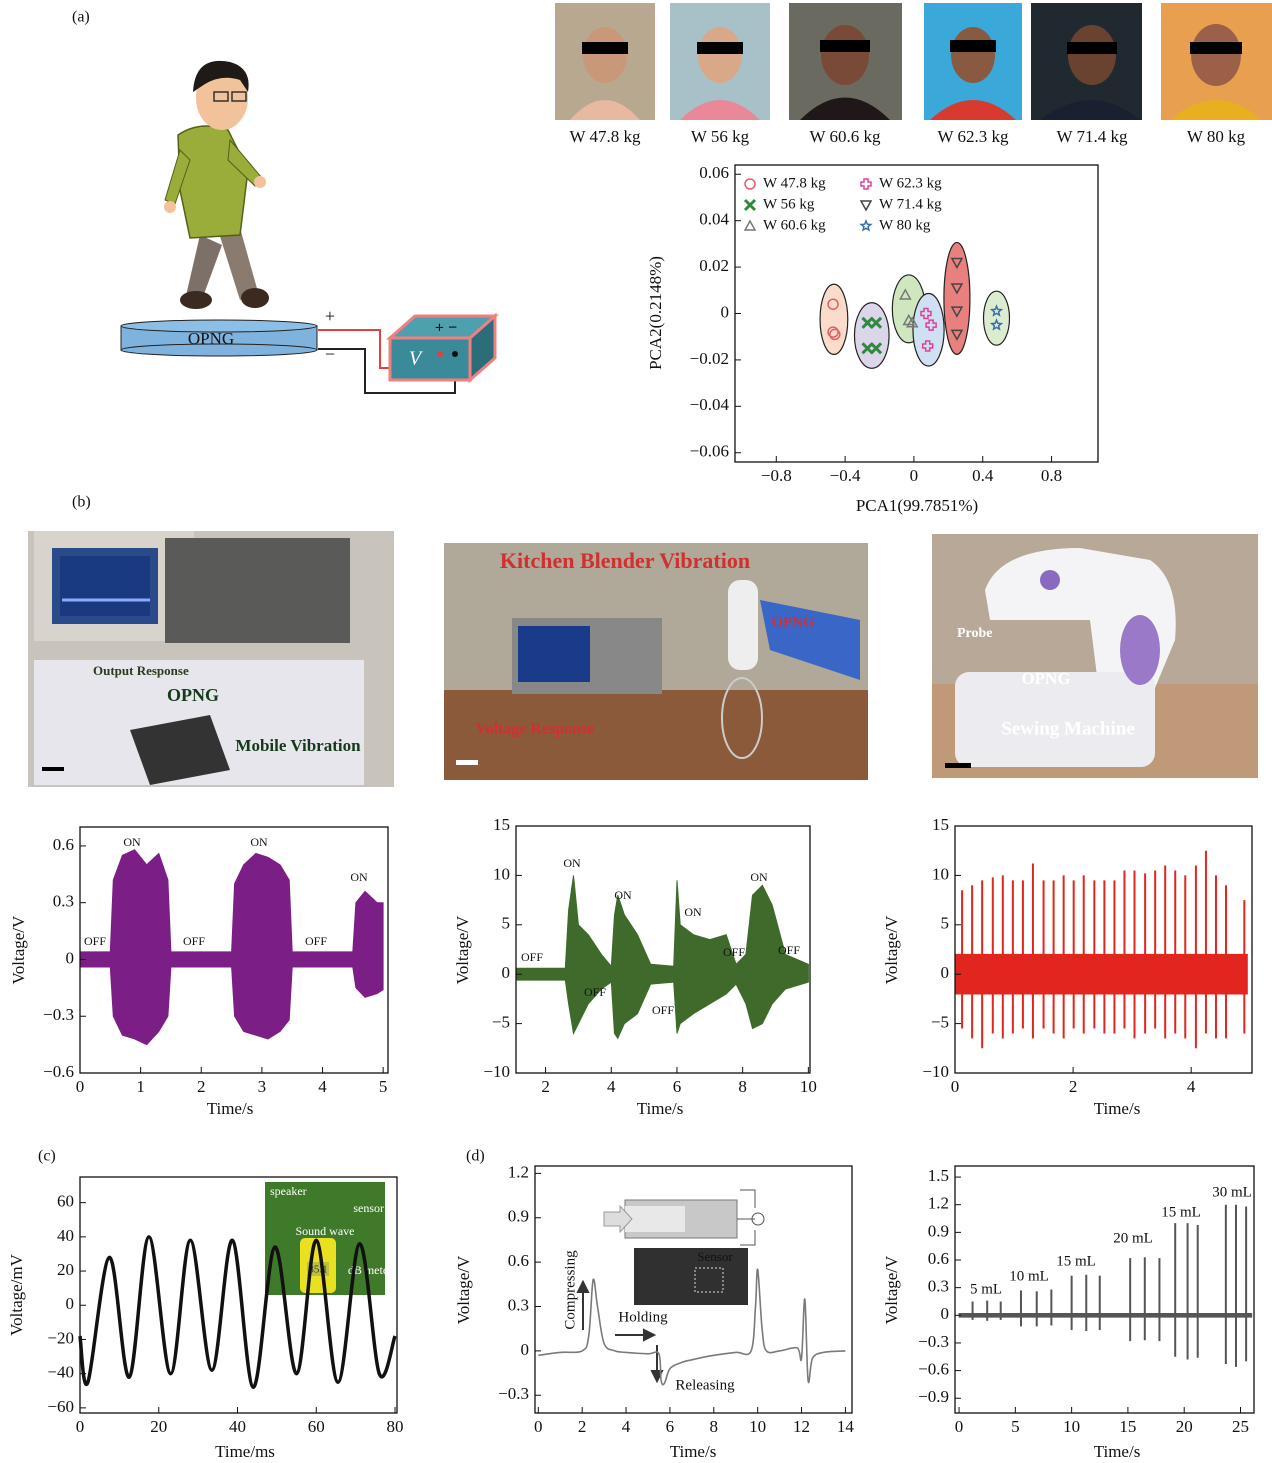  I want to click on x-tick-label: 25, so click(1240, 1426).